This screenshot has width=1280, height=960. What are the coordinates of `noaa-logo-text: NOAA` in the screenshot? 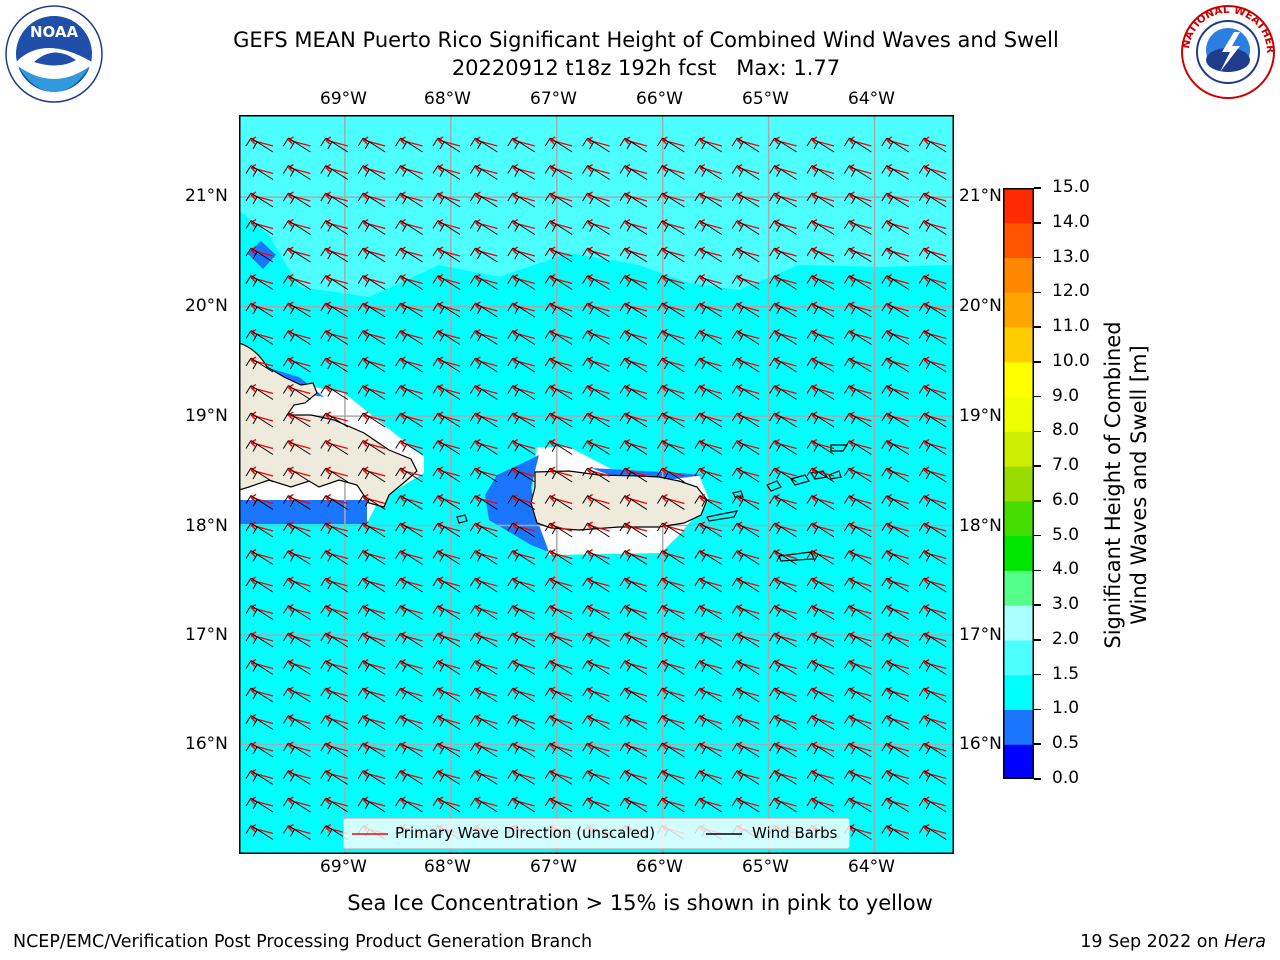 It's located at (54, 32).